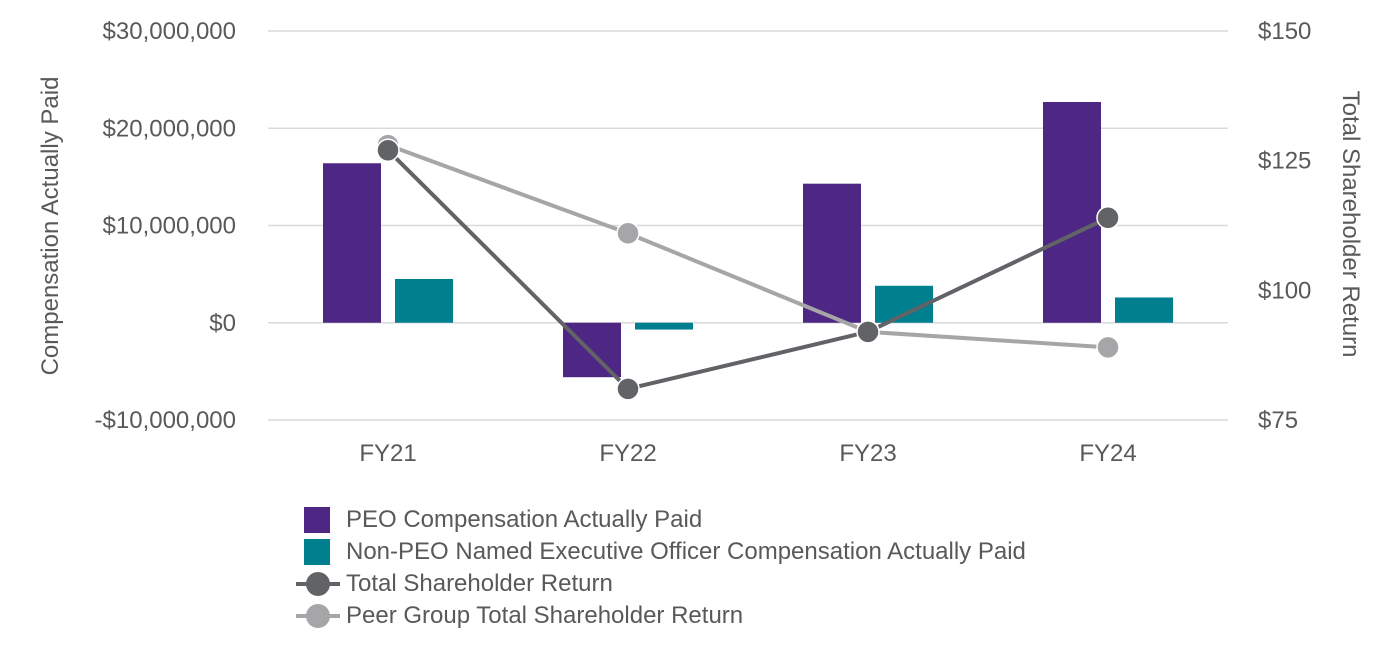 Image resolution: width=1400 pixels, height=672 pixels. What do you see at coordinates (832, 253) in the screenshot?
I see `bar-peo-fy23` at bounding box center [832, 253].